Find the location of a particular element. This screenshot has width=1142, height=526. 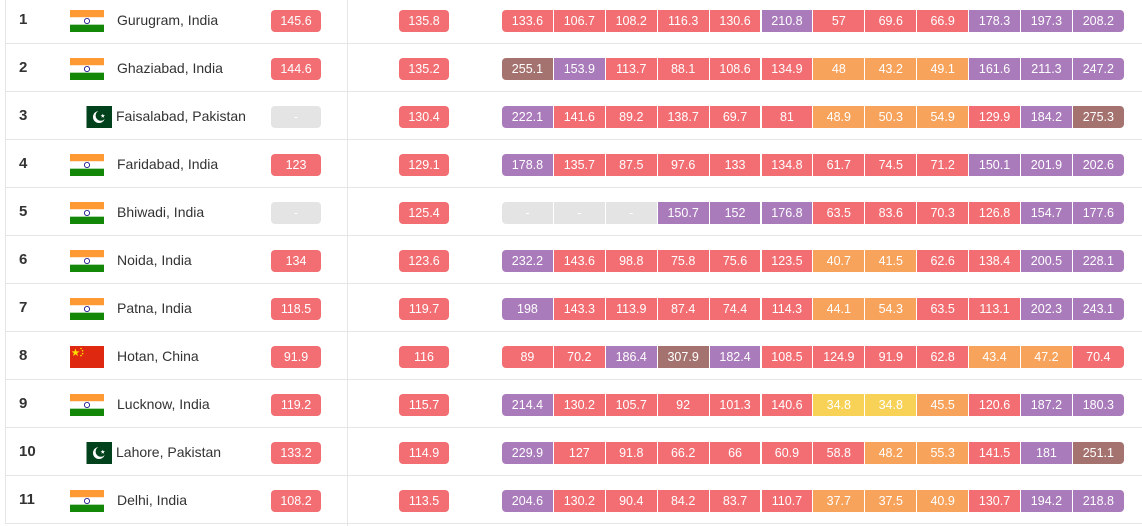

month-value-cell: 232.2 is located at coordinates (527, 261).